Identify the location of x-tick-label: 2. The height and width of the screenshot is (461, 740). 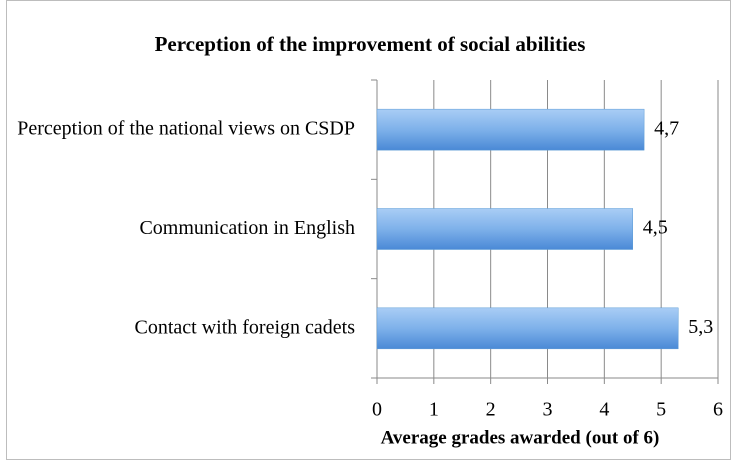
(491, 410).